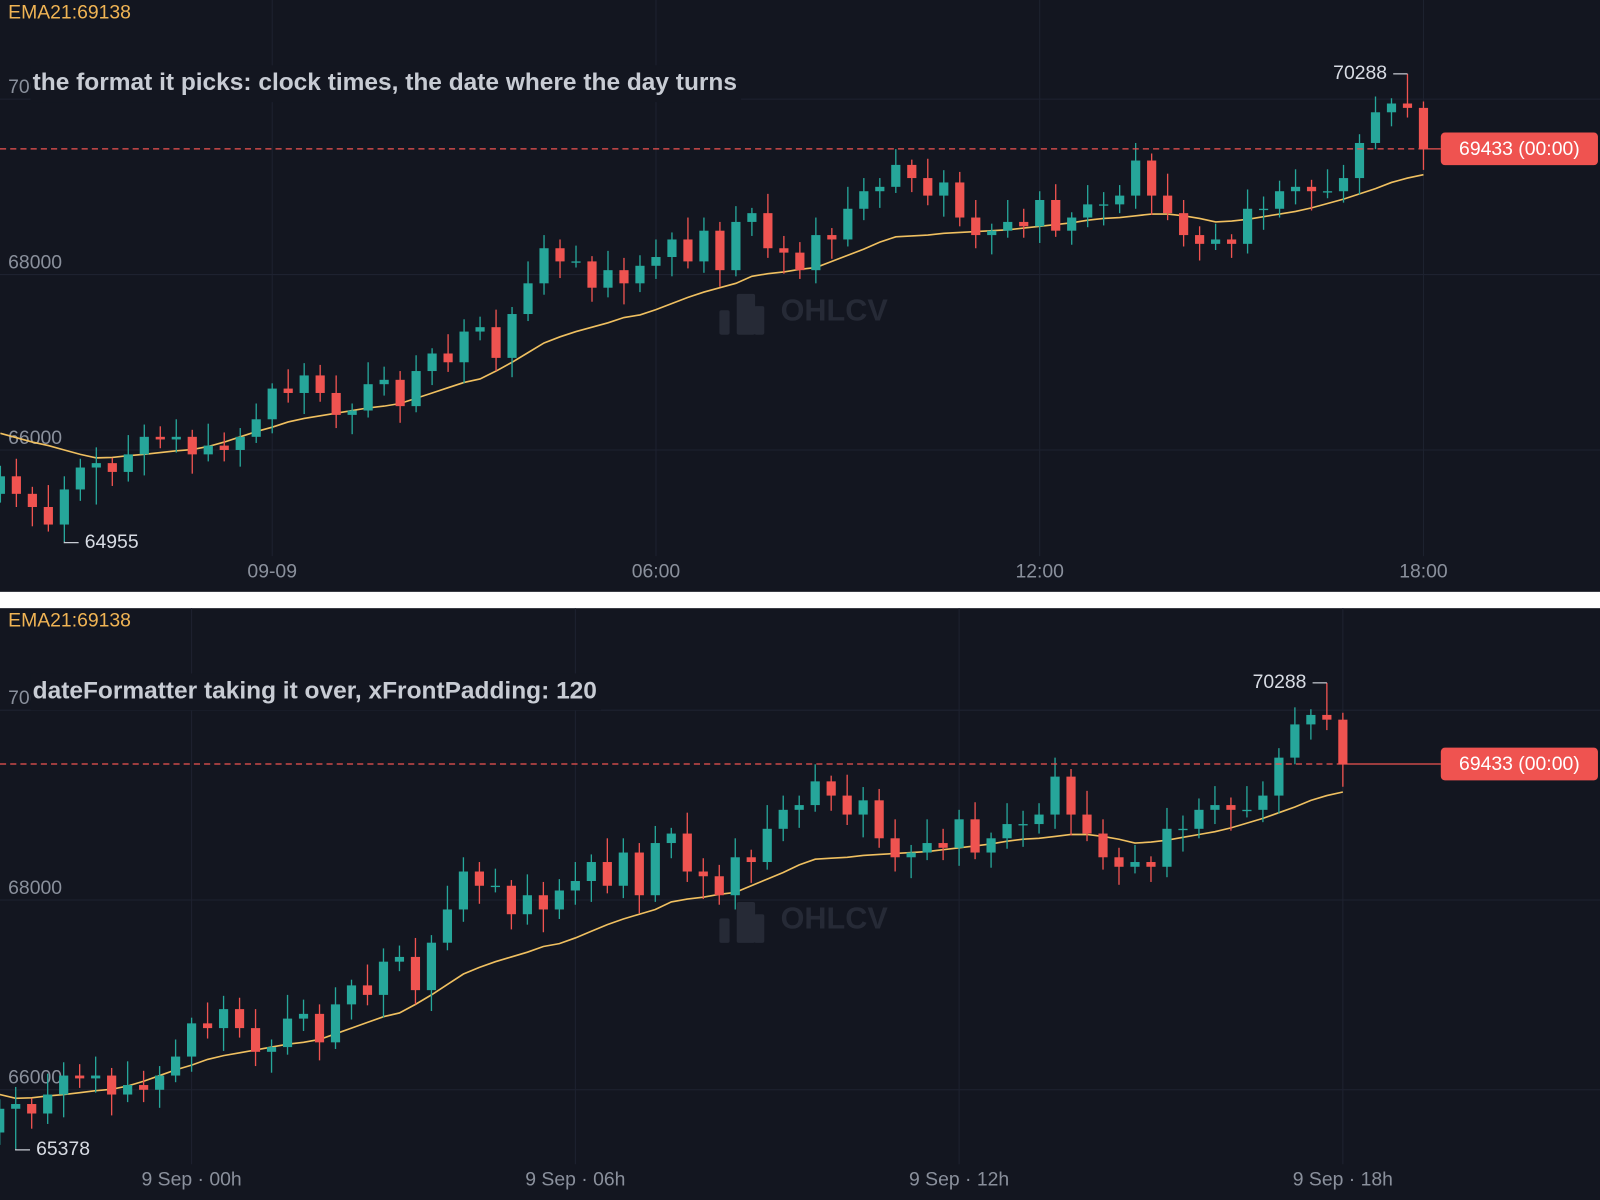 The width and height of the screenshot is (1600, 1200). Describe the element at coordinates (1423, 572) in the screenshot. I see `x-tick-label: 18:00` at that location.